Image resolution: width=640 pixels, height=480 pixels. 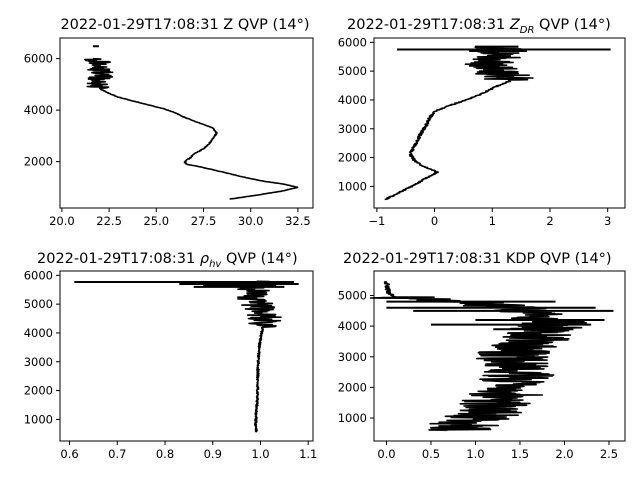 I want to click on x-tick-label: 1.5, so click(x=520, y=454).